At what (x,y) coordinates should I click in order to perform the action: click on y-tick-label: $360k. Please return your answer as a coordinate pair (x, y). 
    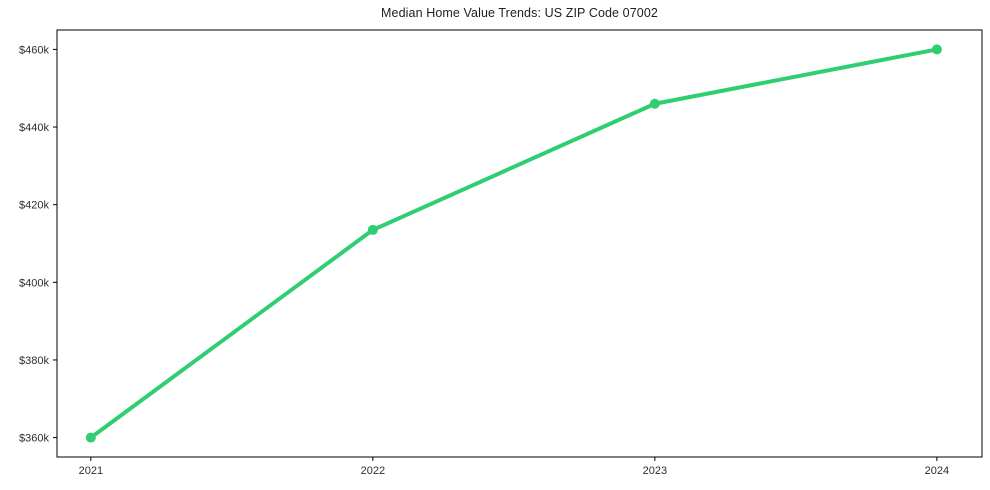
    Looking at the image, I should click on (34, 439).